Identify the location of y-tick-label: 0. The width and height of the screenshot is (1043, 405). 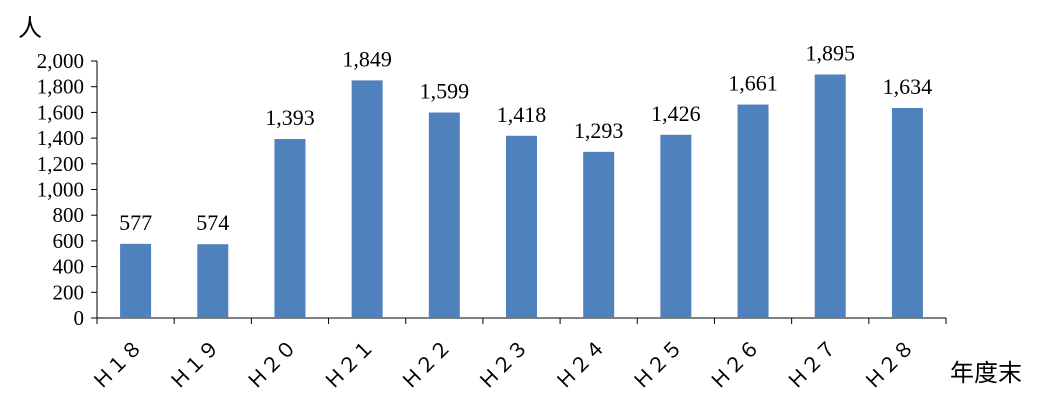
(79, 318).